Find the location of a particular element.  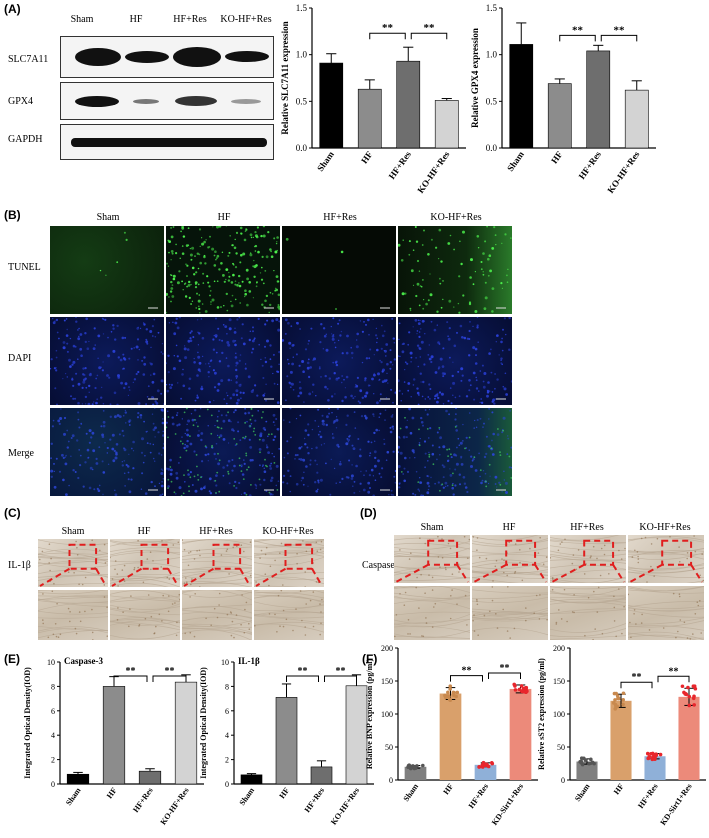

if-row-dapi: DAPI is located at coordinates (20, 358).